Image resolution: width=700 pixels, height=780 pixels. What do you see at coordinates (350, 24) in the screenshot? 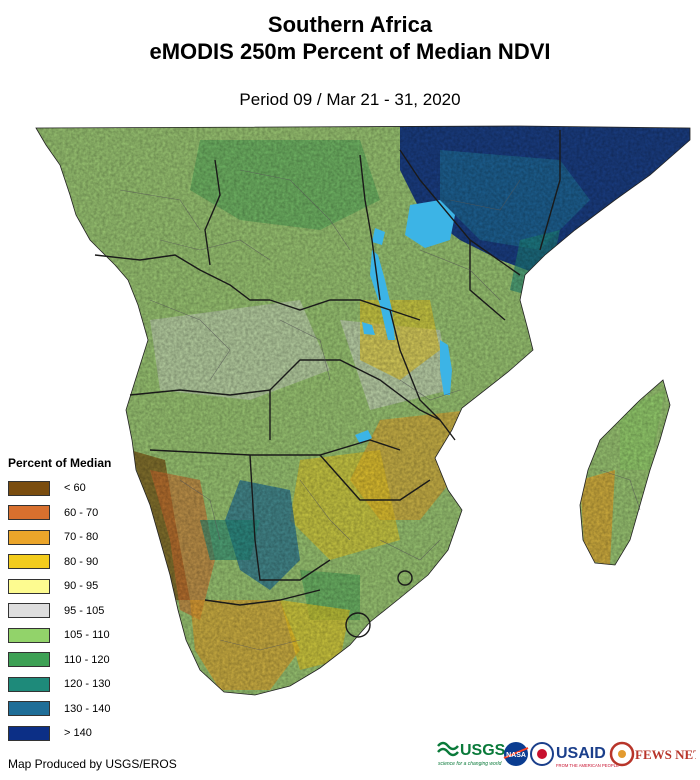
I see `map-title-line1: Southern Africa` at bounding box center [350, 24].